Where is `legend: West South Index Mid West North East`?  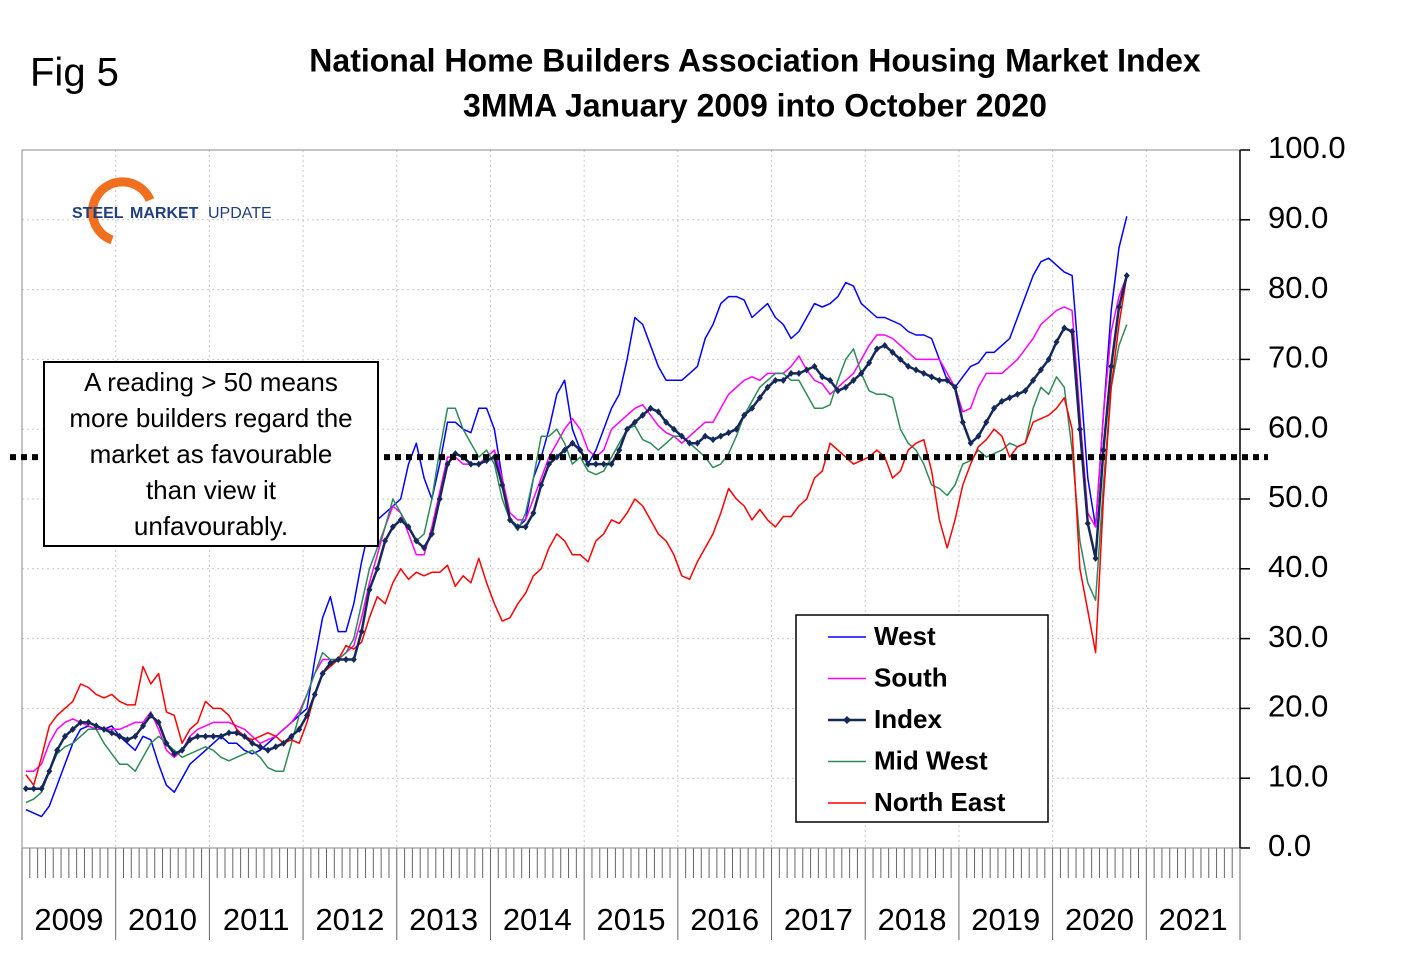 legend: West South Index Mid West North East is located at coordinates (922, 718).